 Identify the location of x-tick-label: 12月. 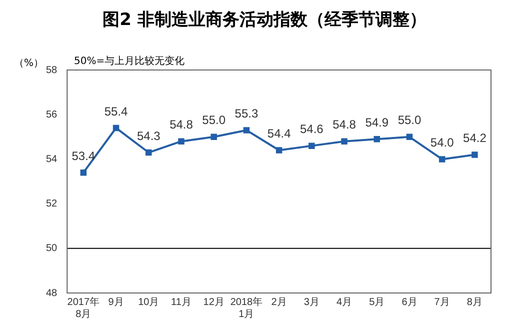
(213, 302).